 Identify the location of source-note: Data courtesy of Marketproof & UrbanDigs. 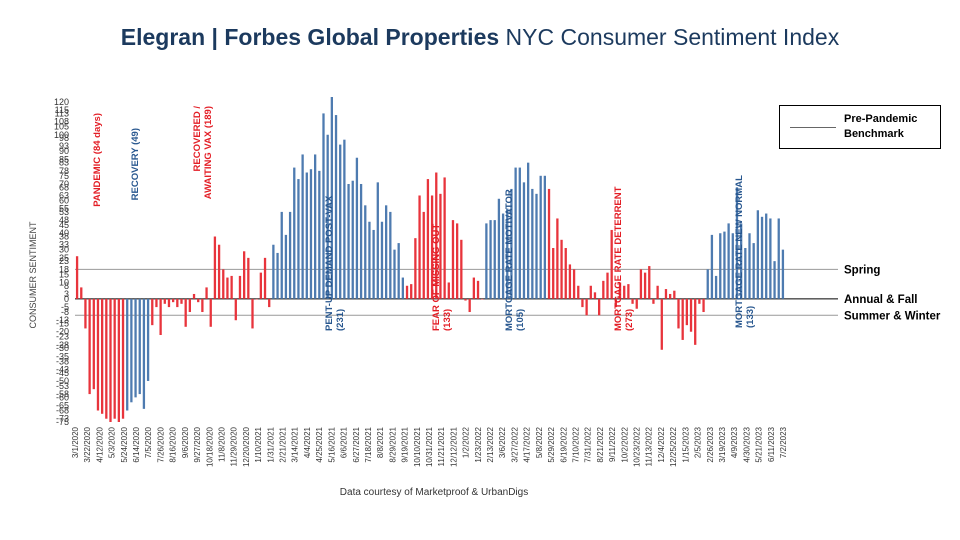
(434, 492).